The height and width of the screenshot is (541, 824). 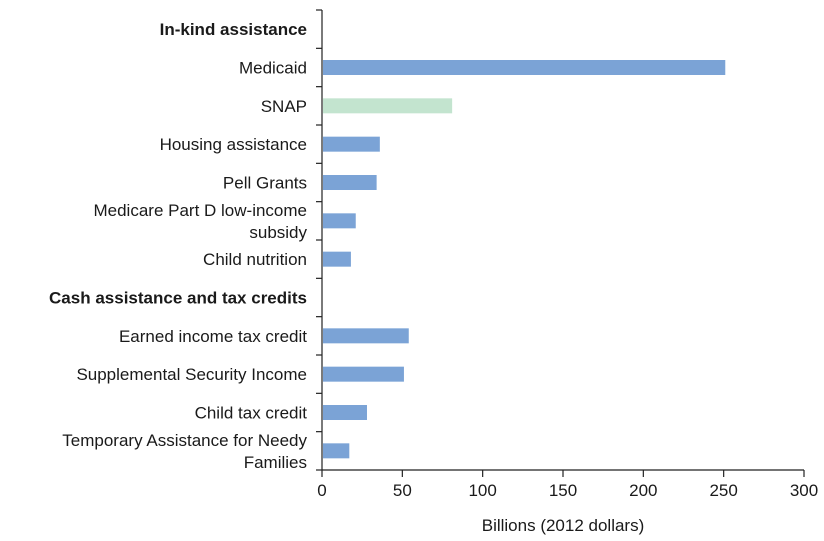 What do you see at coordinates (178, 298) in the screenshot?
I see `group-header-label: Cash assistance and tax credits` at bounding box center [178, 298].